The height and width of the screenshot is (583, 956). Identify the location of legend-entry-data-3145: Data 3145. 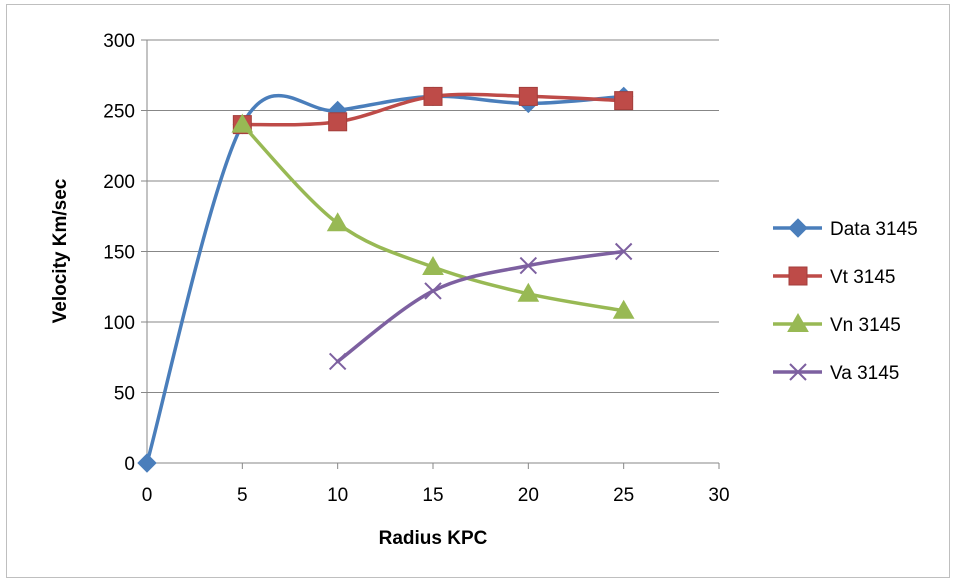
(845, 229).